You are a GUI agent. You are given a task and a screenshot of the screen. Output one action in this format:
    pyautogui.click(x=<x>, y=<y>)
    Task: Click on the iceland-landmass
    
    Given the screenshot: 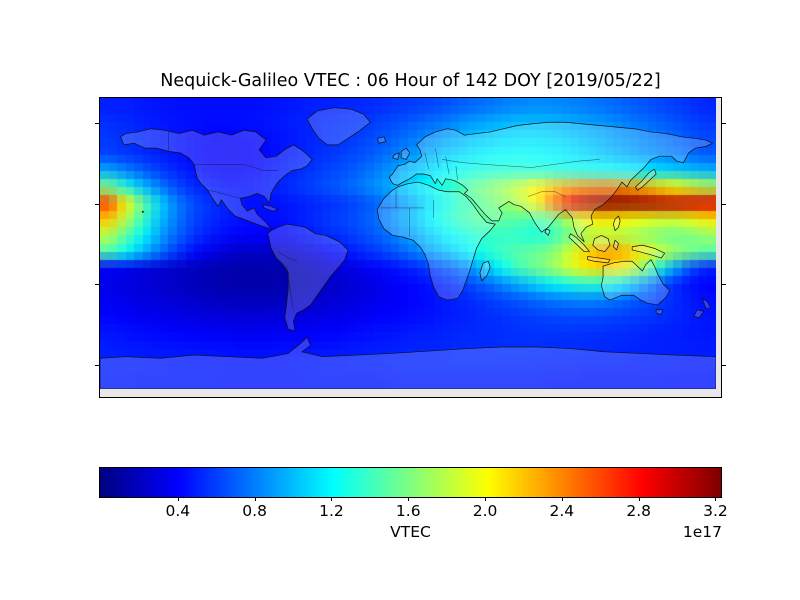 What is the action you would take?
    pyautogui.click(x=381, y=140)
    